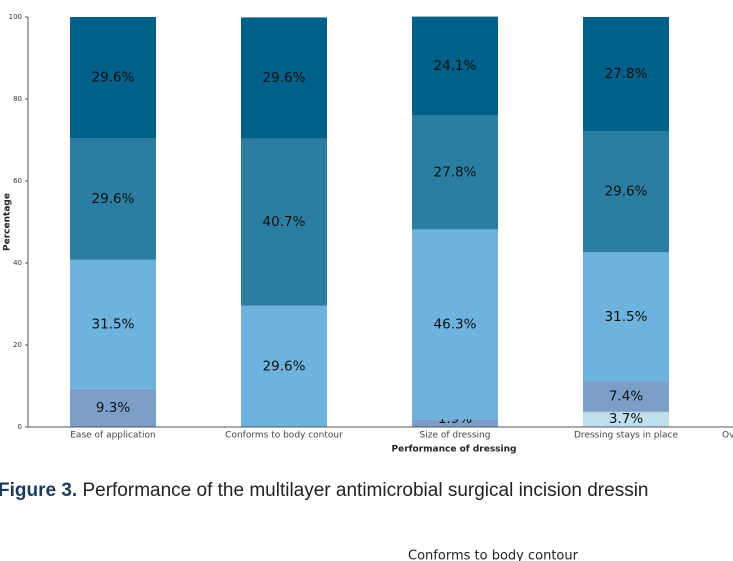 Image resolution: width=733 pixels, height=561 pixels. What do you see at coordinates (626, 436) in the screenshot?
I see `x-tick-label: Dressing stays in place` at bounding box center [626, 436].